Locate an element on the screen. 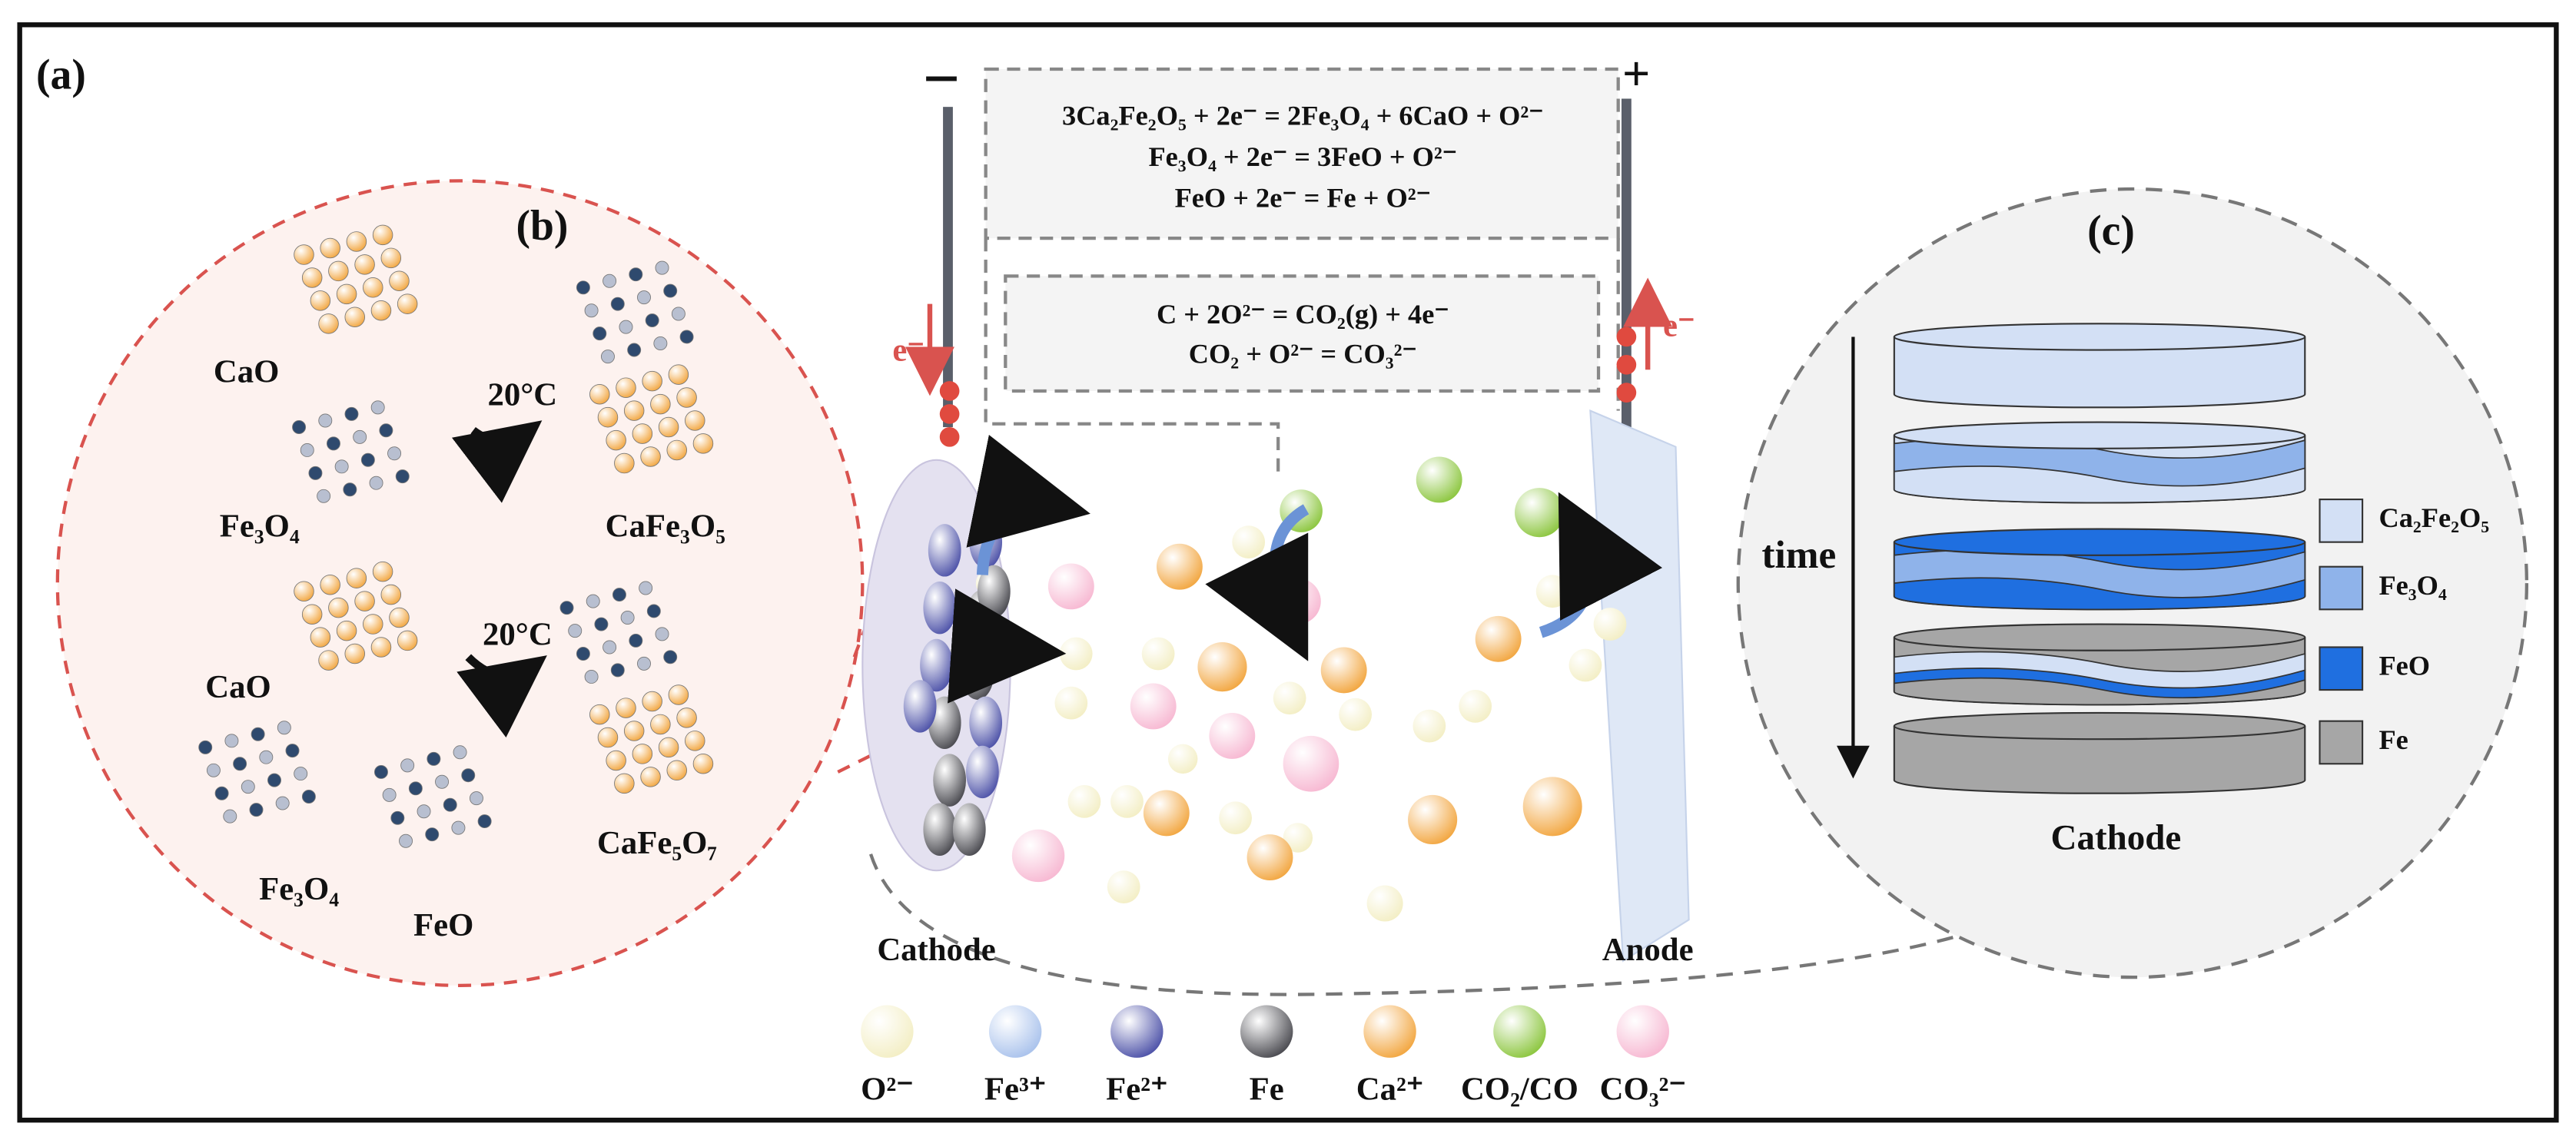  equation: 3Ca₂Fe₂O₅ + 2e⁻ = 2Fe₃O₄ + 6CaO + O²⁻ is located at coordinates (1302, 115).